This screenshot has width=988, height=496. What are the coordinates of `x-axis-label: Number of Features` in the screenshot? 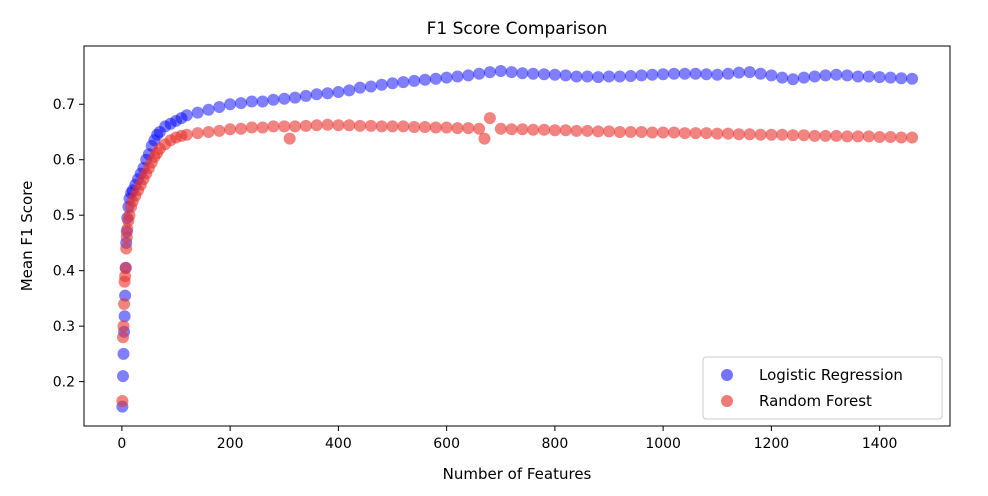 It's located at (517, 474).